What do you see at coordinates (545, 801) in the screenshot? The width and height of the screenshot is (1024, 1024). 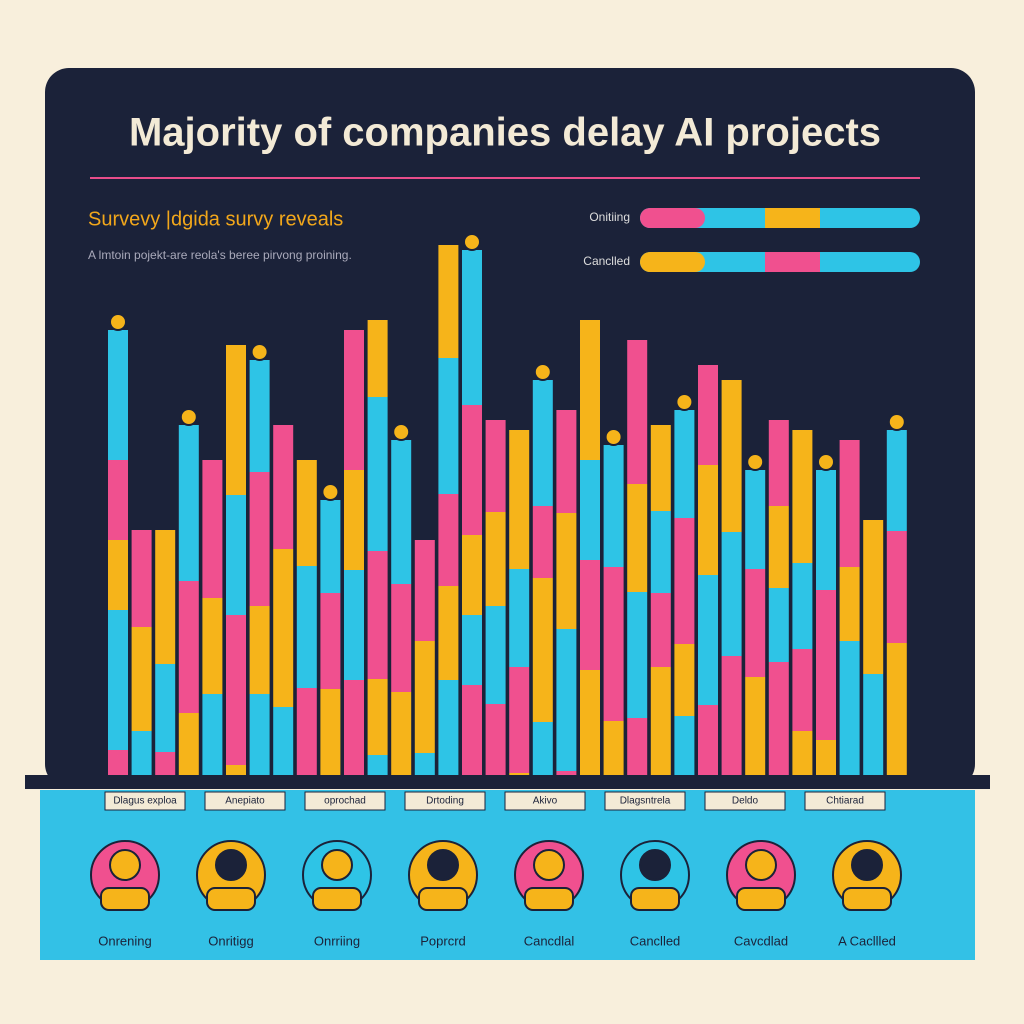 I see `category-label: Akivo` at bounding box center [545, 801].